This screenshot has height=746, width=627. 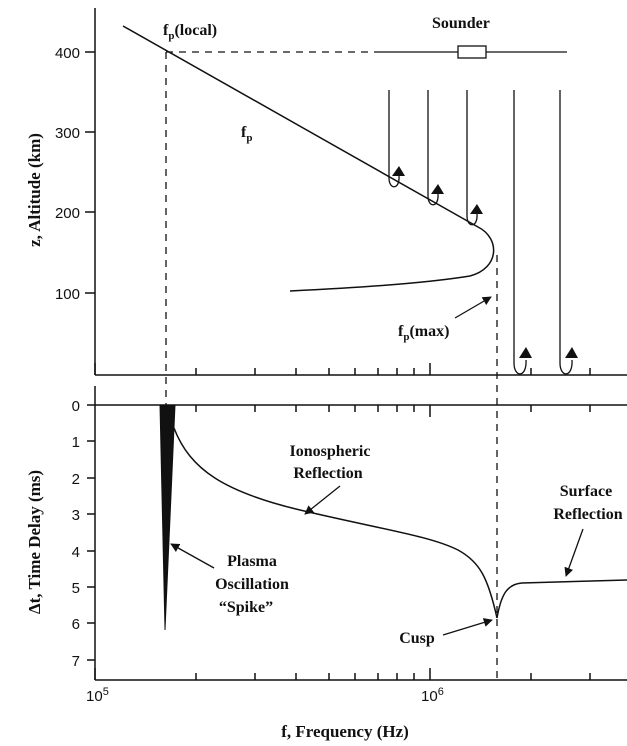 I want to click on x-axis-title: f, Frequency (Hz), so click(x=345, y=731).